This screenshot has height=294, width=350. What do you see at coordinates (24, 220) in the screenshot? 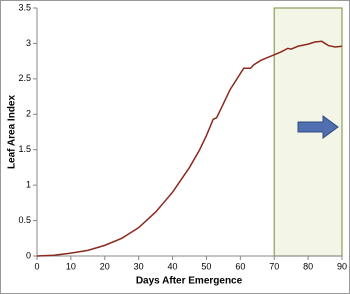
I see `y-tick-label: 0.5` at bounding box center [24, 220].